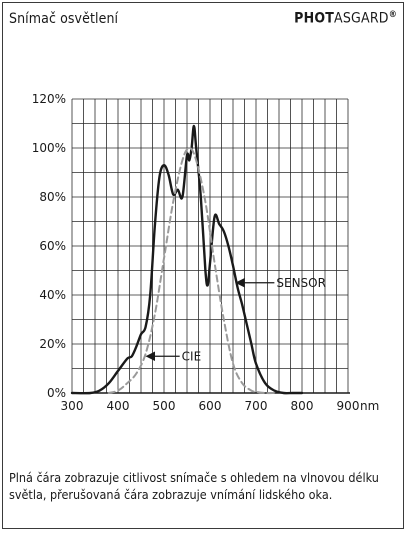 The width and height of the screenshot is (409, 533). I want to click on brand-logo: PHOTASGARD®, so click(345, 18).